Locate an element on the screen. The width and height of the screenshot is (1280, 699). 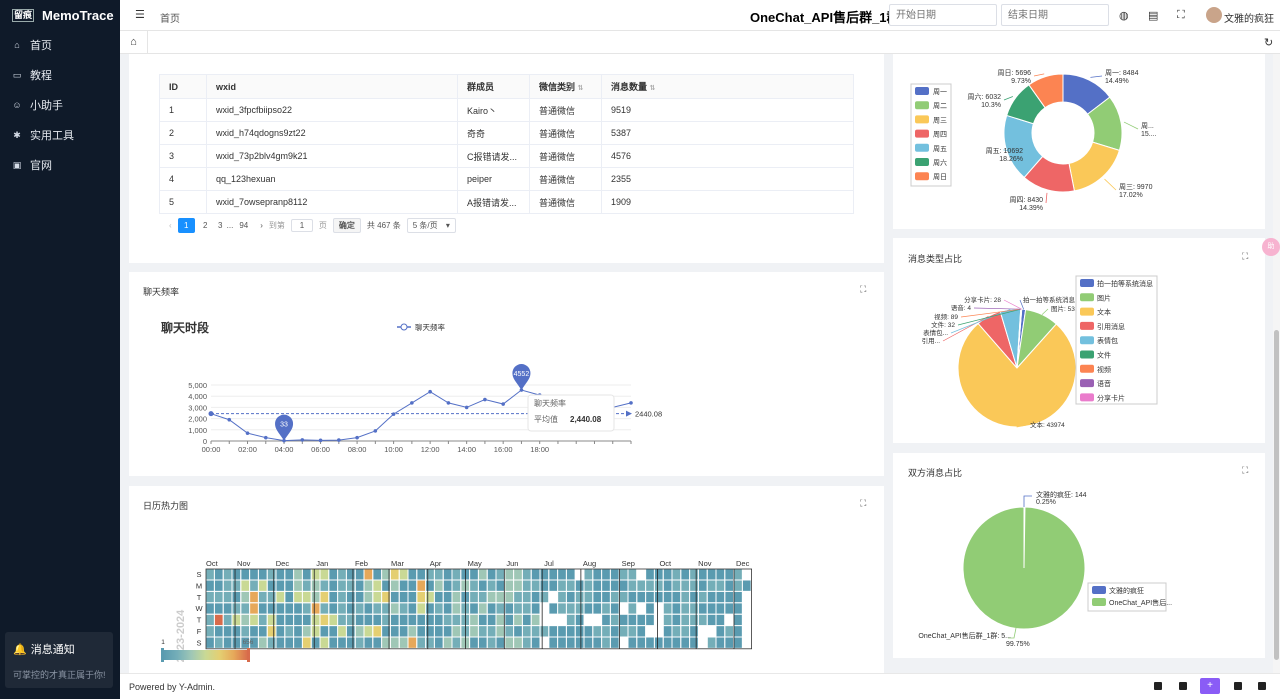
scrollbar-thumb is located at coordinates (1276, 495).